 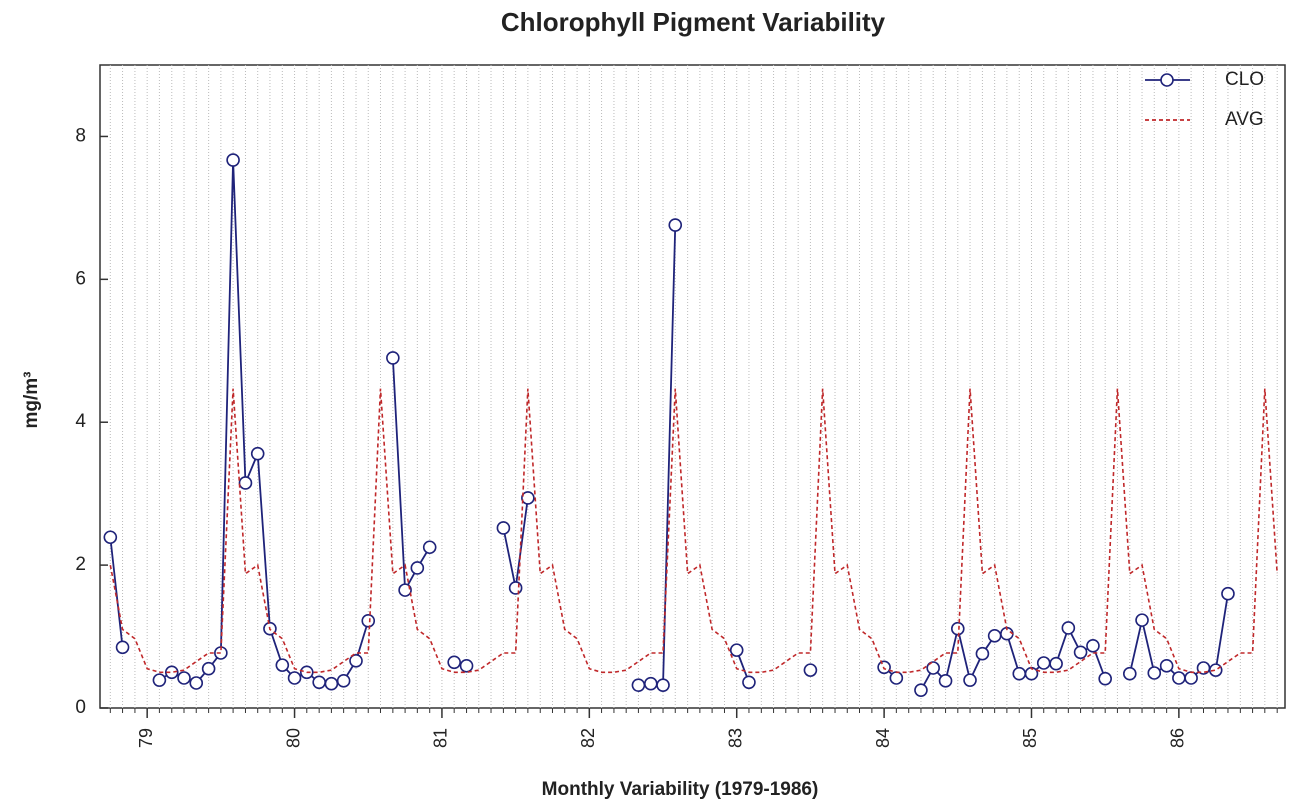 What do you see at coordinates (146, 738) in the screenshot?
I see `x-tick-label: 79` at bounding box center [146, 738].